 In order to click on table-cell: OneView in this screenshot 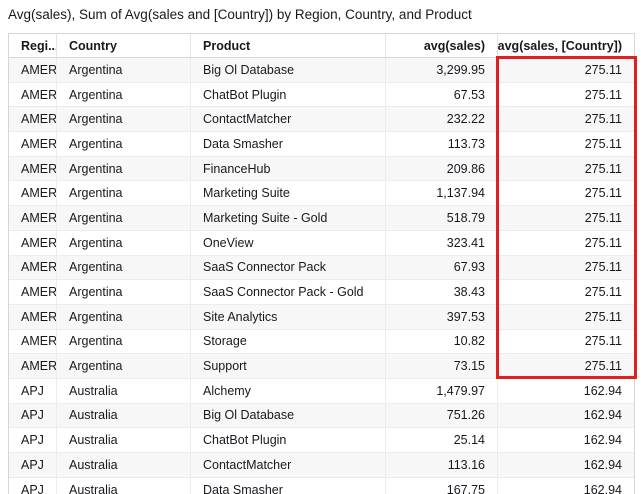, I will do `click(288, 242)`.